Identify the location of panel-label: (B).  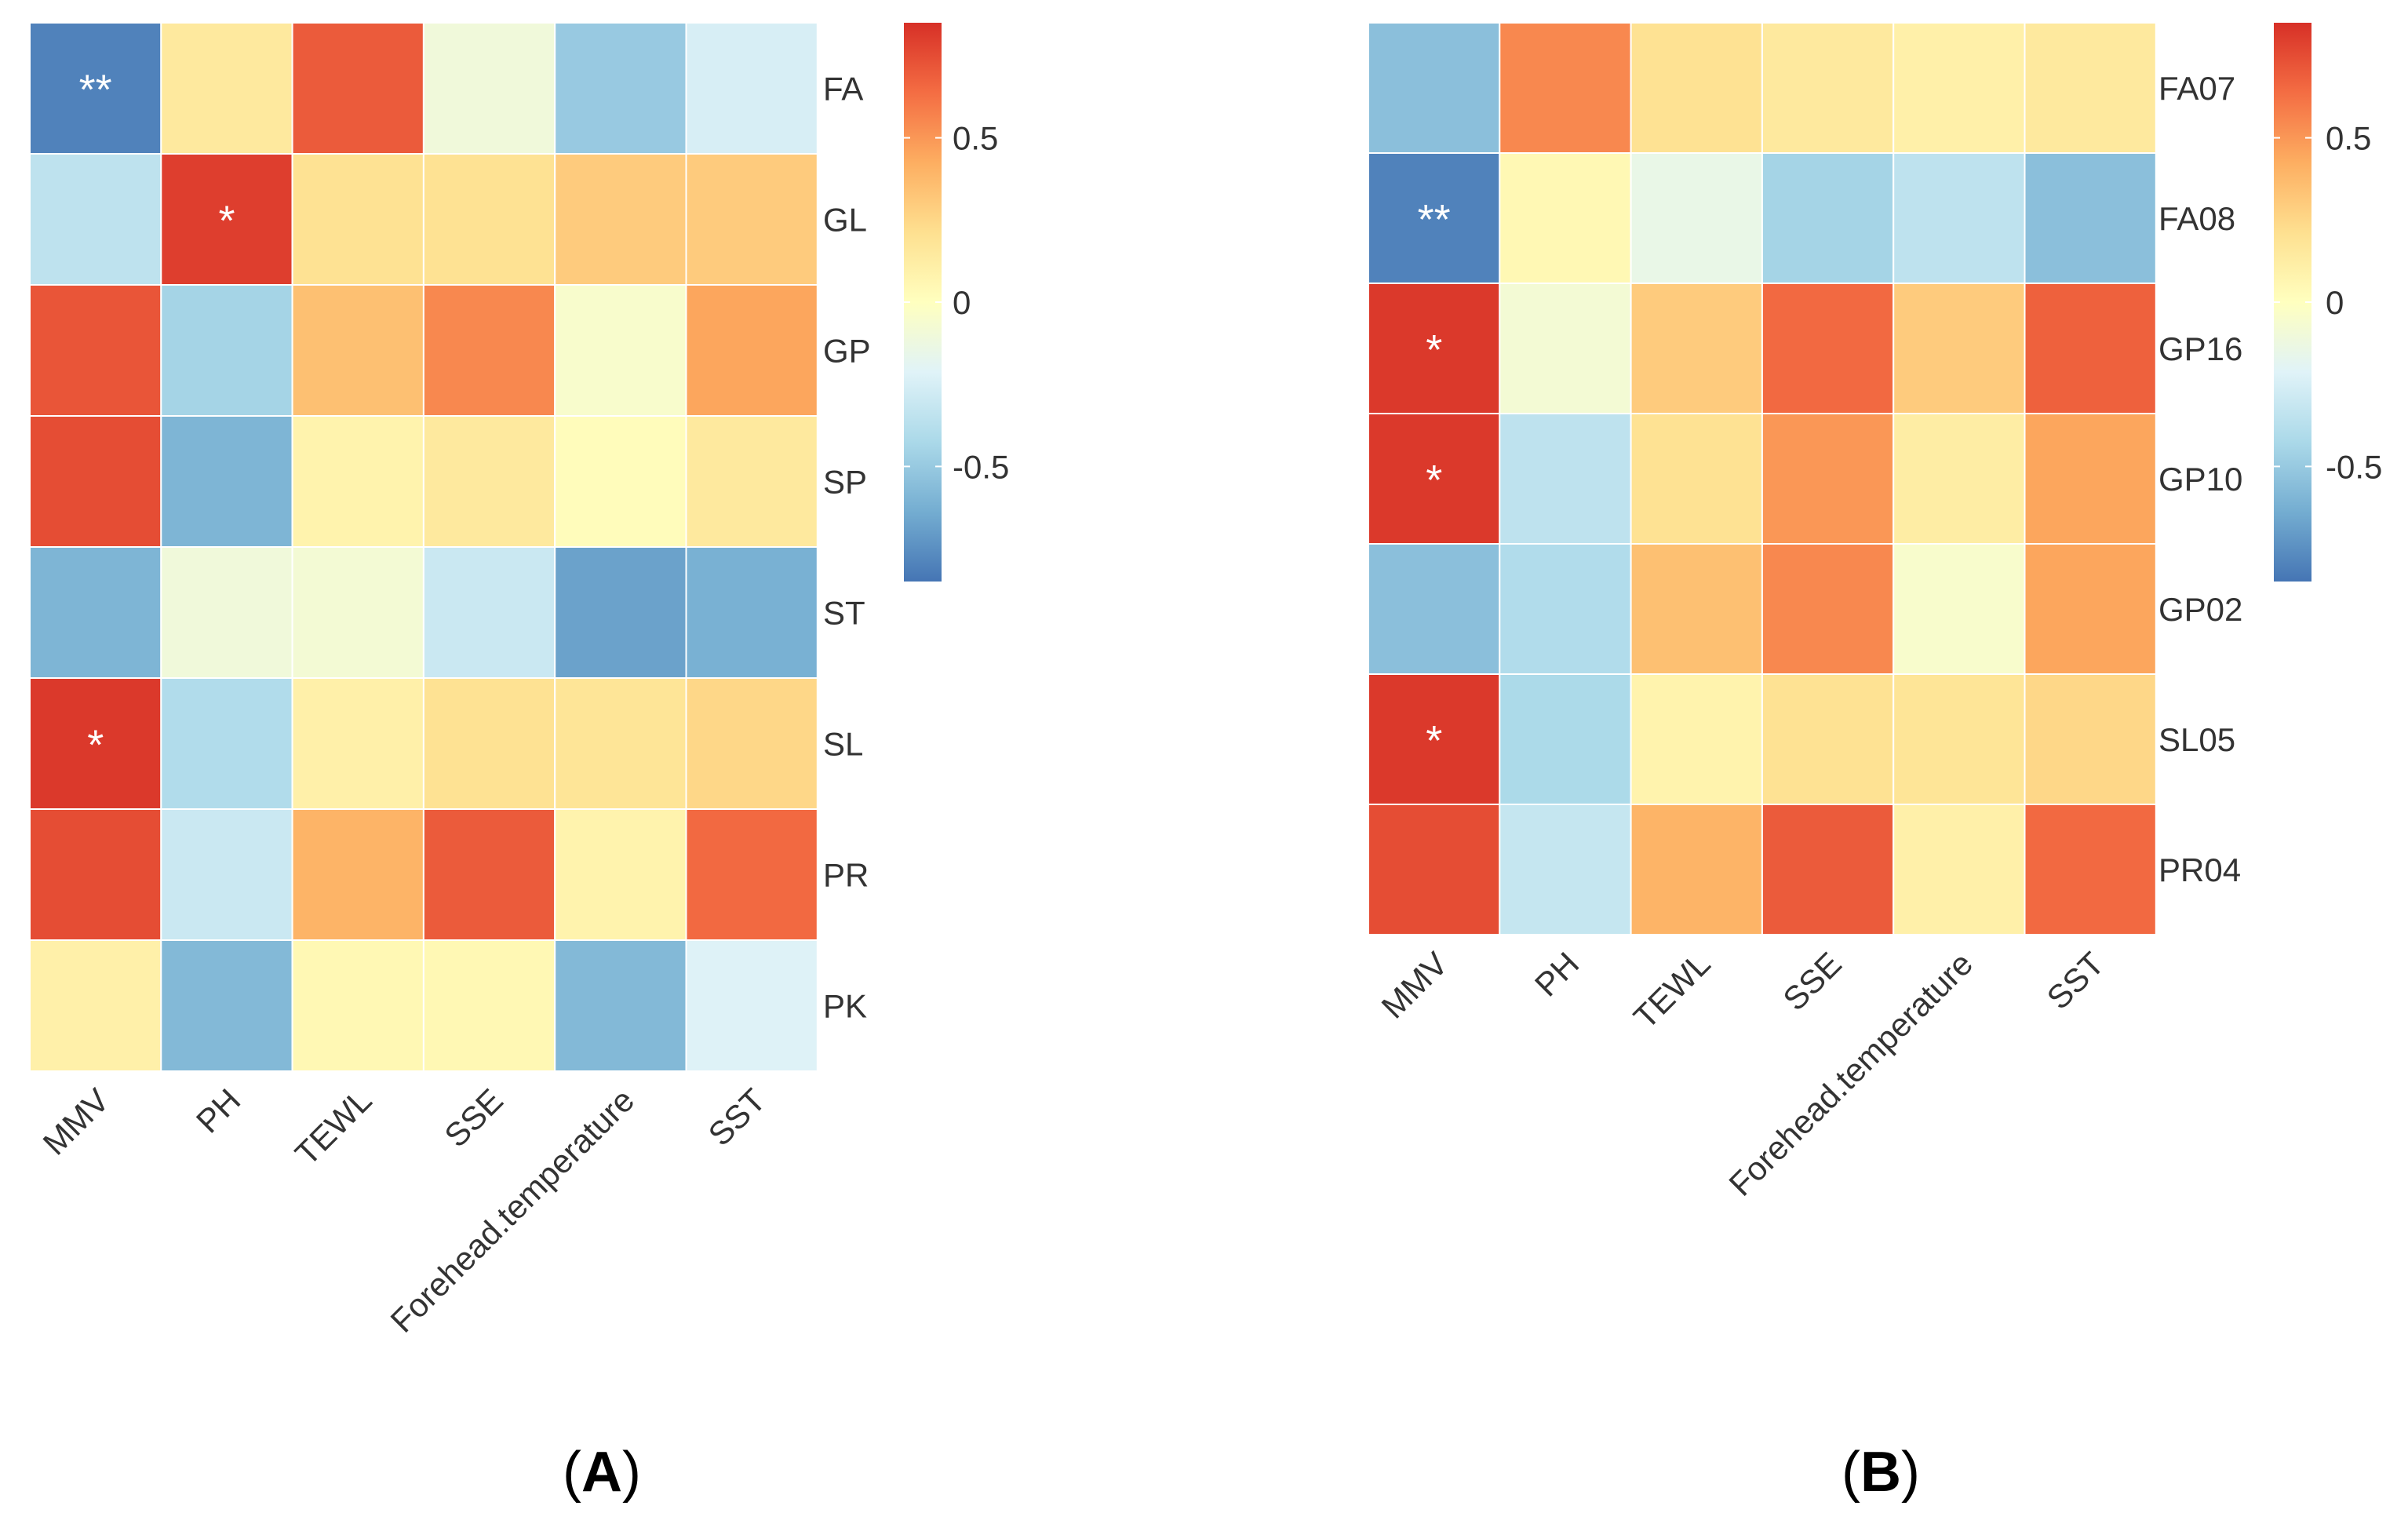
(1881, 1473).